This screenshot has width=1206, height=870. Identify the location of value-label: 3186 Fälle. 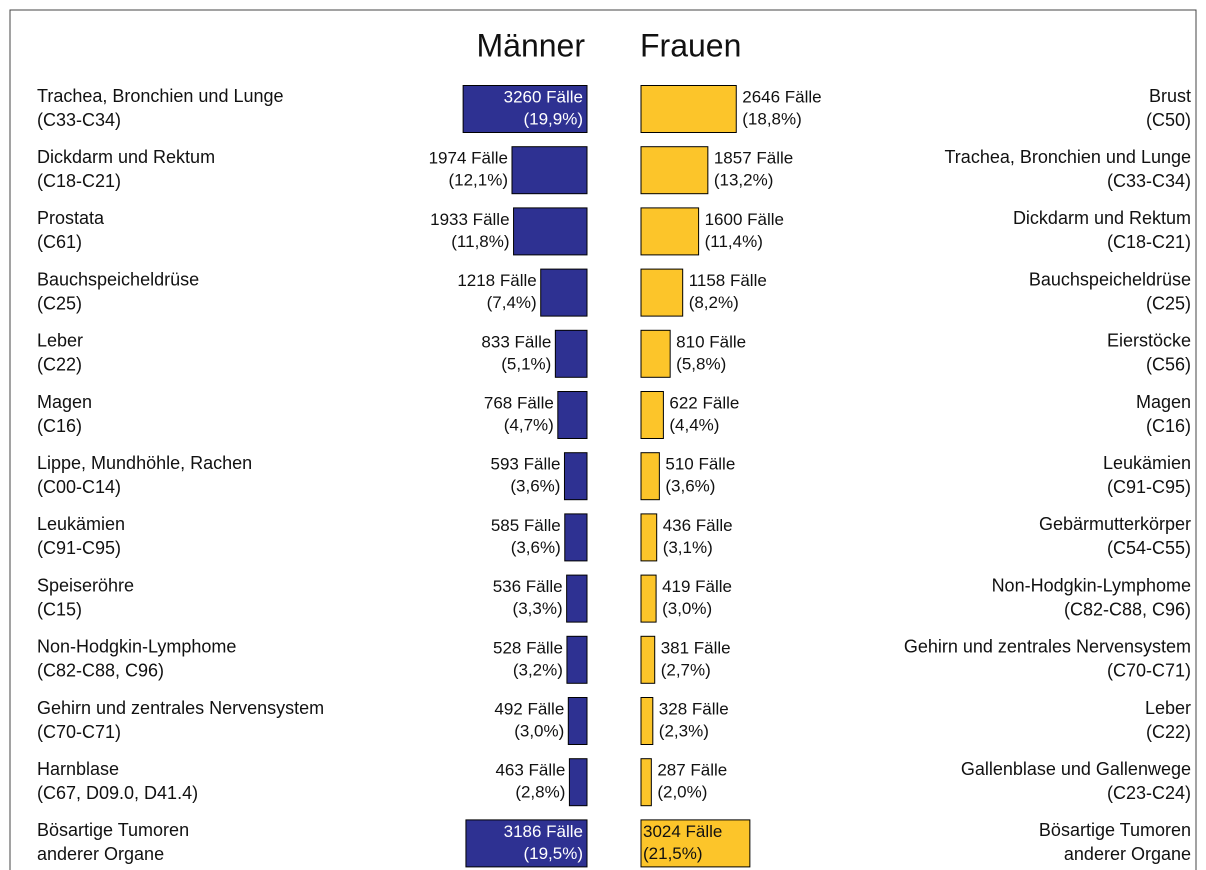
(543, 831).